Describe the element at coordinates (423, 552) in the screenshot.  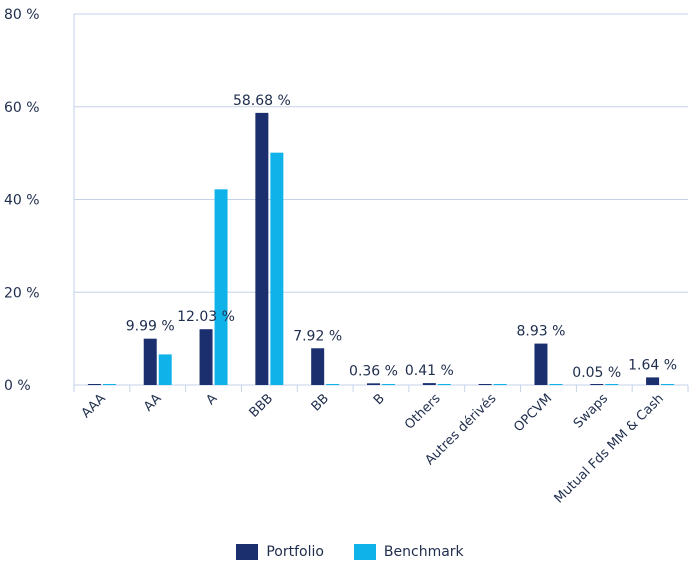
I see `legend-label-benchmark: Benchmark` at that location.